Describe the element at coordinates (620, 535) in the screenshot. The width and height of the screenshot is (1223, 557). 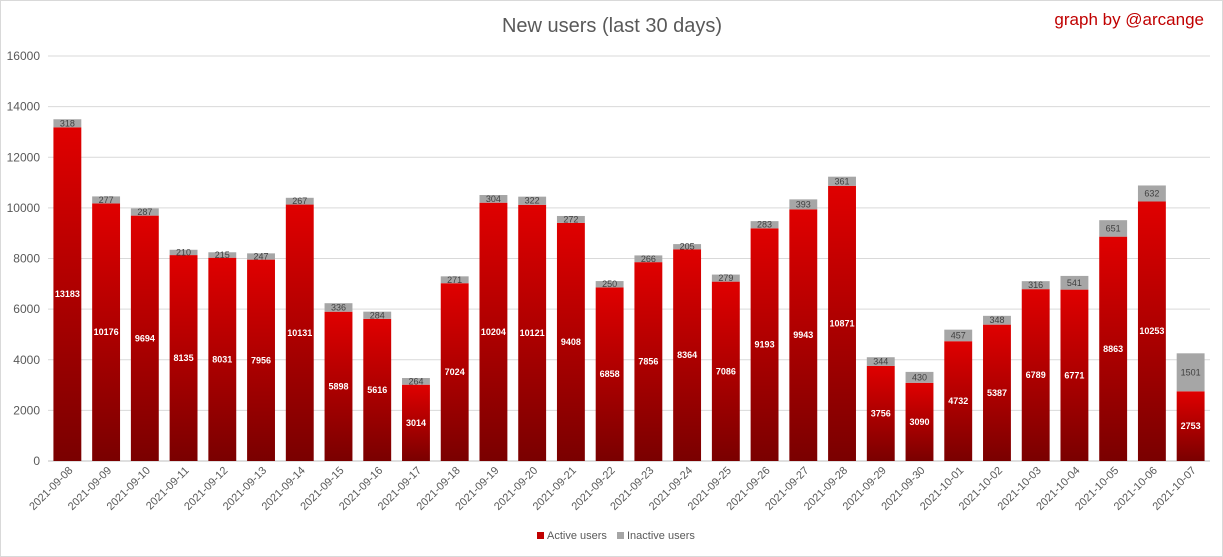
I see `legend-swatch-inactive` at that location.